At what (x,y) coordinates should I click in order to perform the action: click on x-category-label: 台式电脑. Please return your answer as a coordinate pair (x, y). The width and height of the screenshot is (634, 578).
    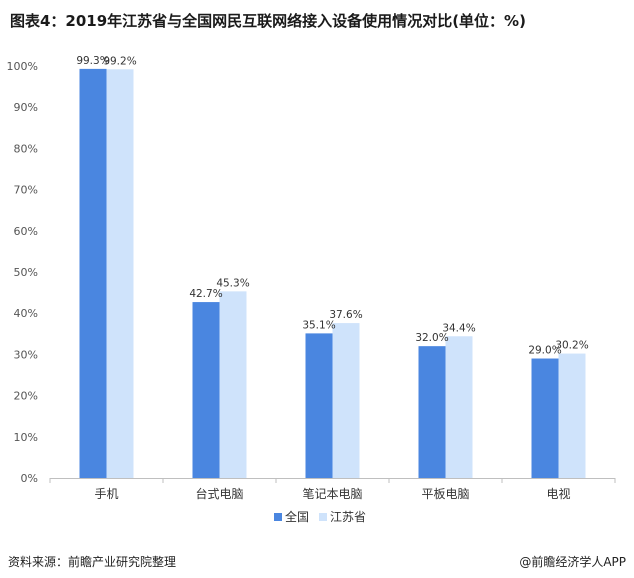
    Looking at the image, I should click on (219, 493).